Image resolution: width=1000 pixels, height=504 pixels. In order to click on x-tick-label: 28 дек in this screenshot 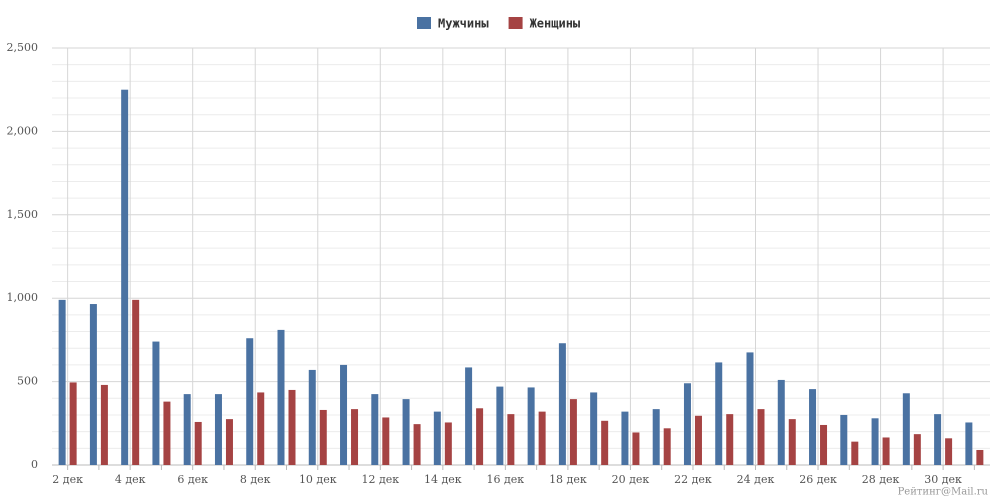, I will do `click(881, 479)`.